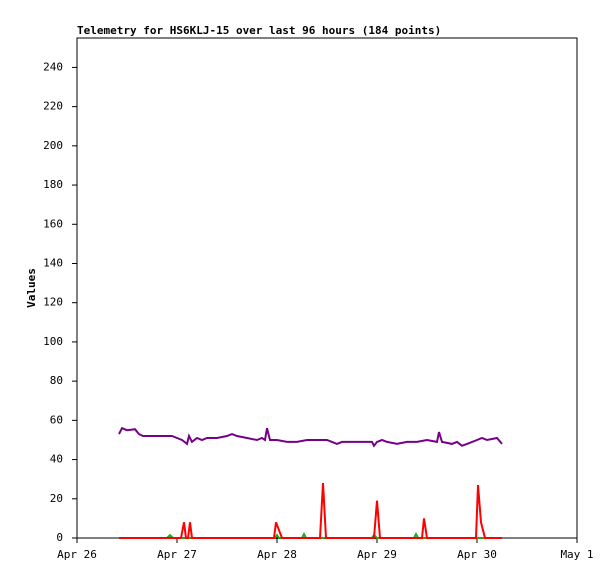 This screenshot has height=583, width=615. I want to click on y-tick-label: 240, so click(53, 66).